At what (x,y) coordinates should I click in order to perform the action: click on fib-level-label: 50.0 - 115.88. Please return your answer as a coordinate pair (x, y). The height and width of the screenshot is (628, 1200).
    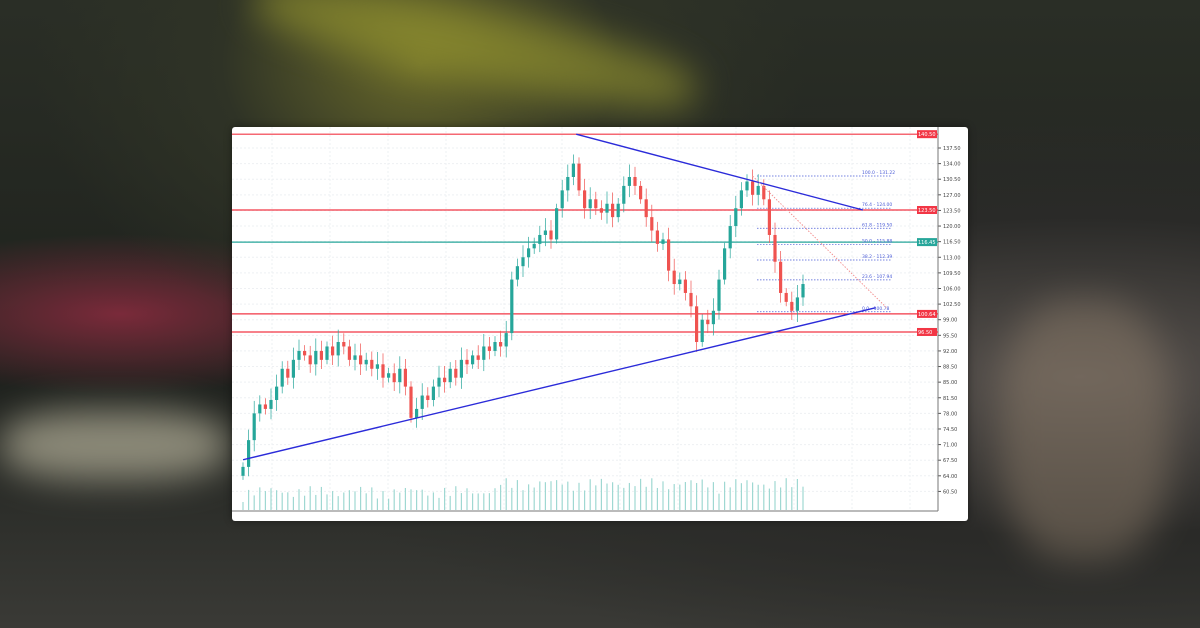
    Looking at the image, I should click on (877, 241).